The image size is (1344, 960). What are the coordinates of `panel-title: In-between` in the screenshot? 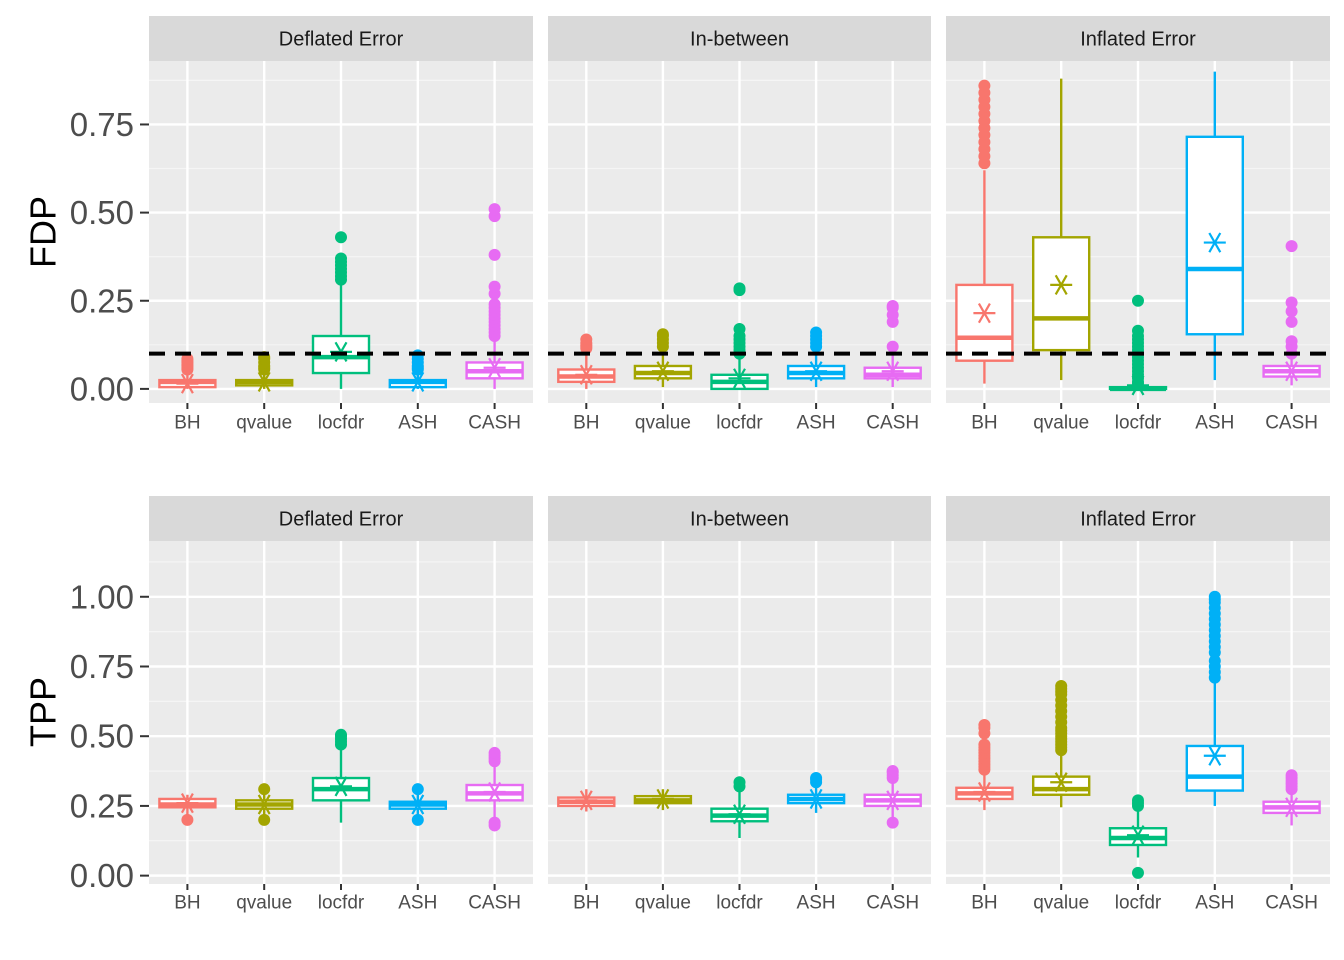 It's located at (739, 40).